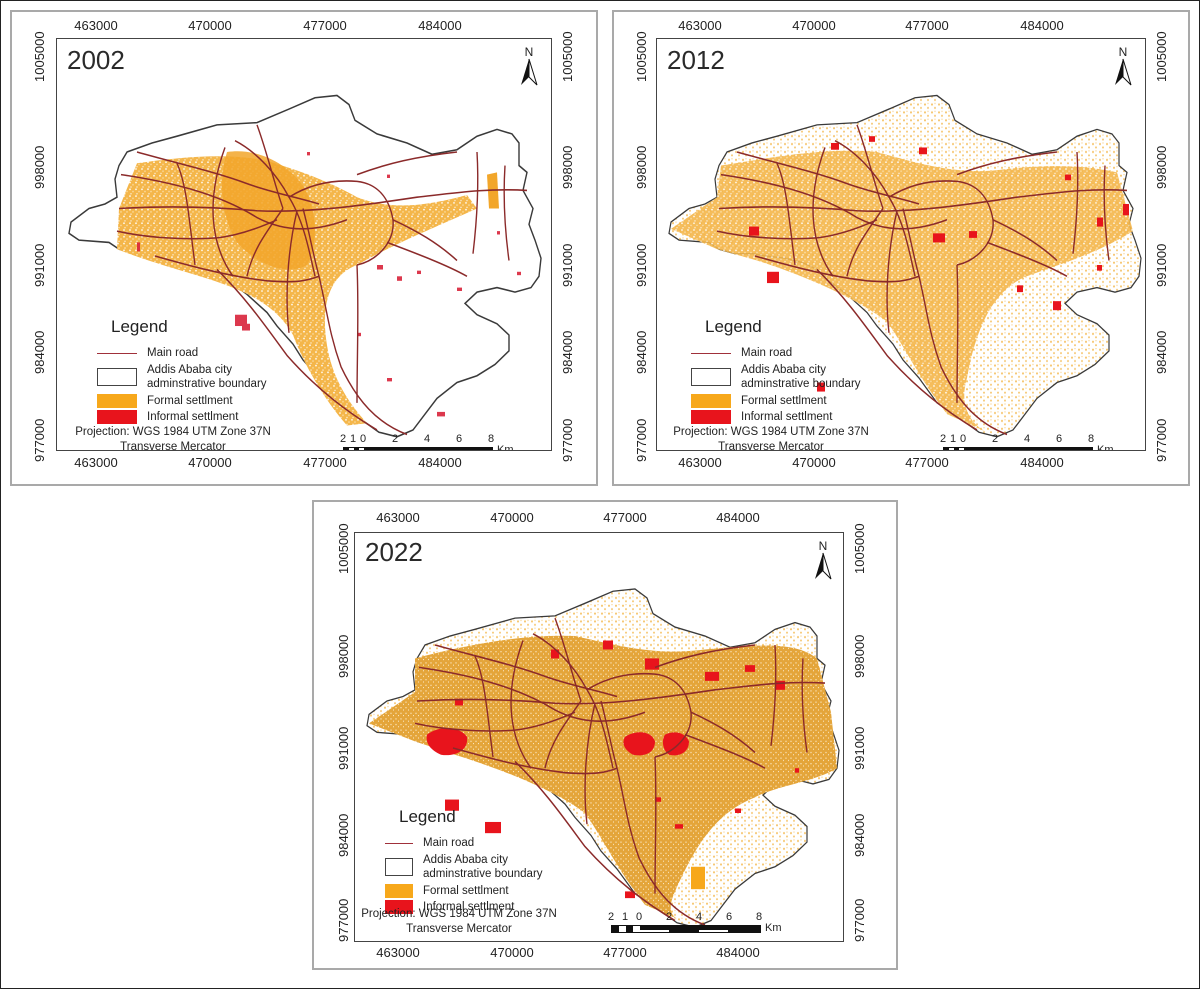 The image size is (1200, 989). Describe the element at coordinates (711, 417) in the screenshot. I see `legend-informal-symbol` at that location.